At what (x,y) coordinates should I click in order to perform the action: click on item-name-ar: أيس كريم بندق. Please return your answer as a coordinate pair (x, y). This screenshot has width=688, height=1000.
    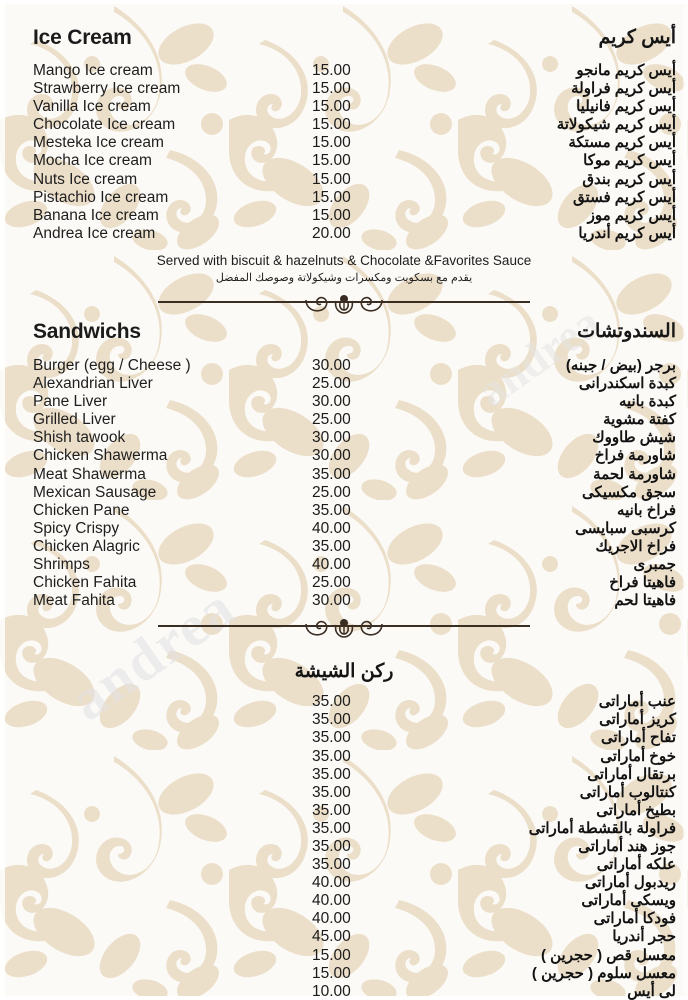
    Looking at the image, I should click on (629, 179).